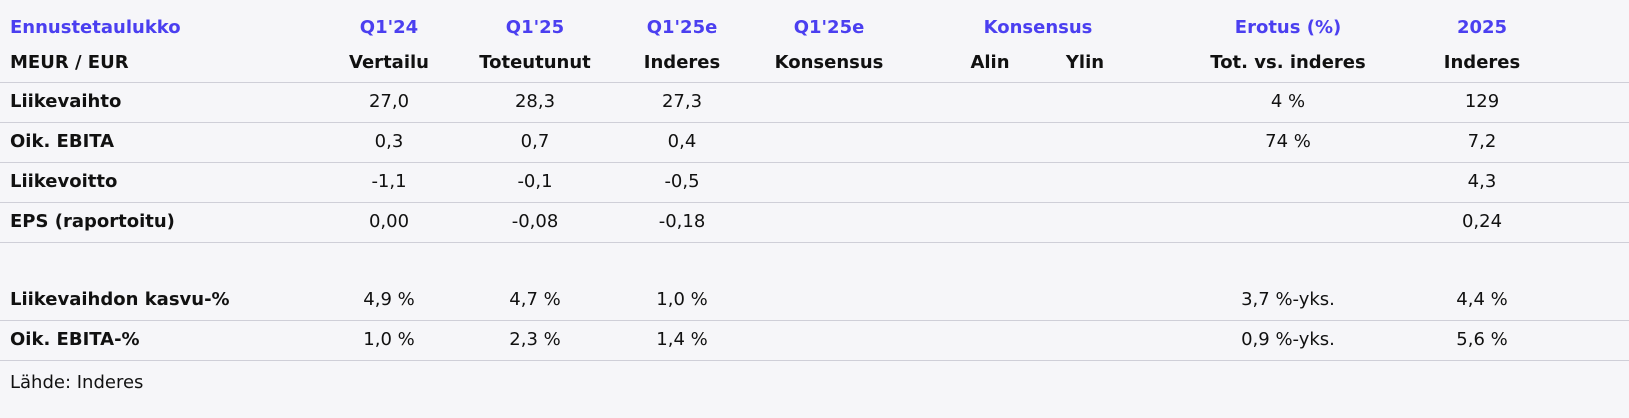 This screenshot has height=418, width=1629. I want to click on header-cell: Konsensus, so click(1038, 27).